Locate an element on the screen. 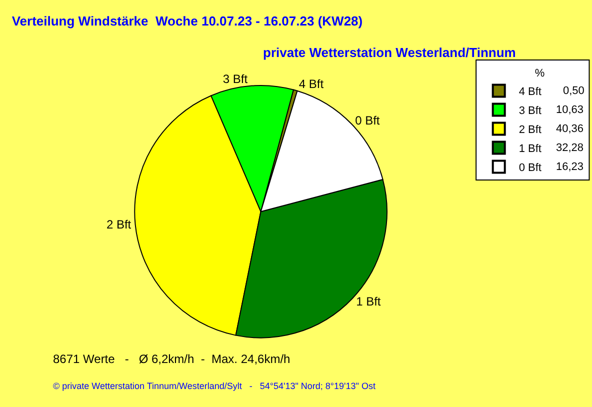 Image resolution: width=592 pixels, height=407 pixels. slice-label: 4 Bft is located at coordinates (311, 83).